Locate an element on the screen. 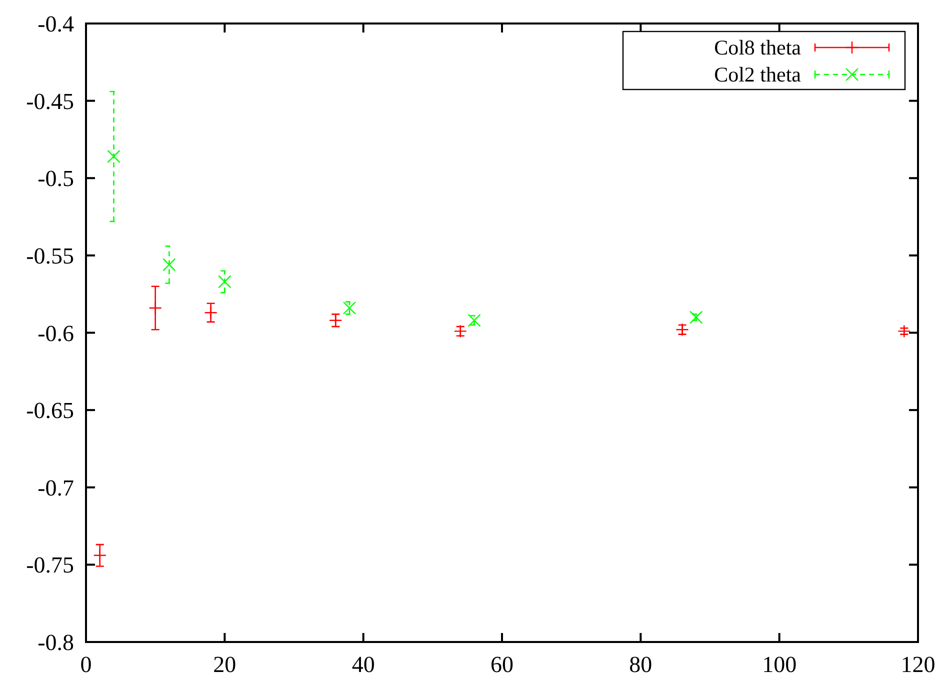  legend-label: Col8 theta is located at coordinates (758, 48).